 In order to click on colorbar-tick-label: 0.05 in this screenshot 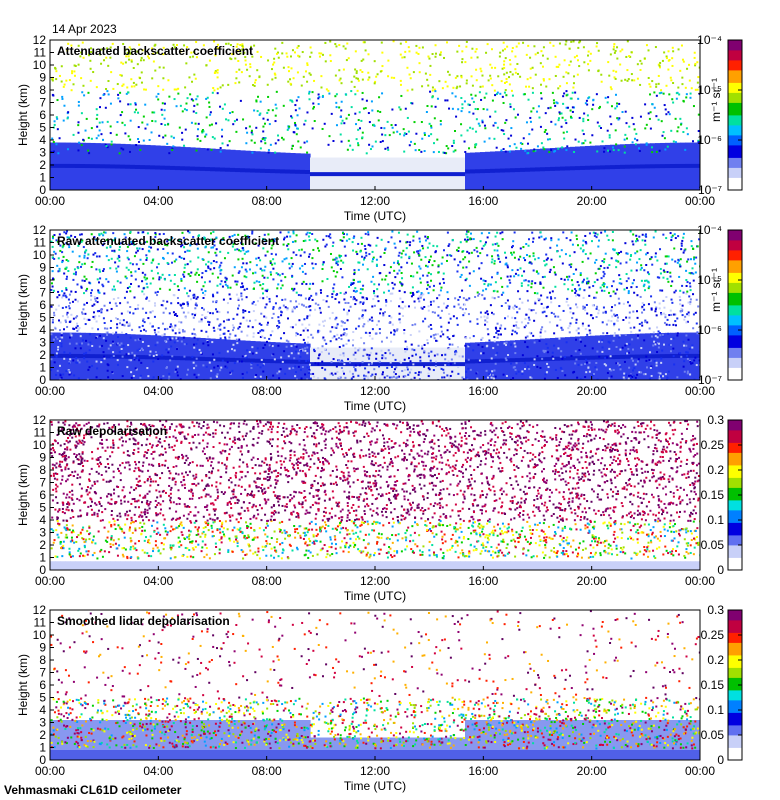, I will do `click(713, 735)`.